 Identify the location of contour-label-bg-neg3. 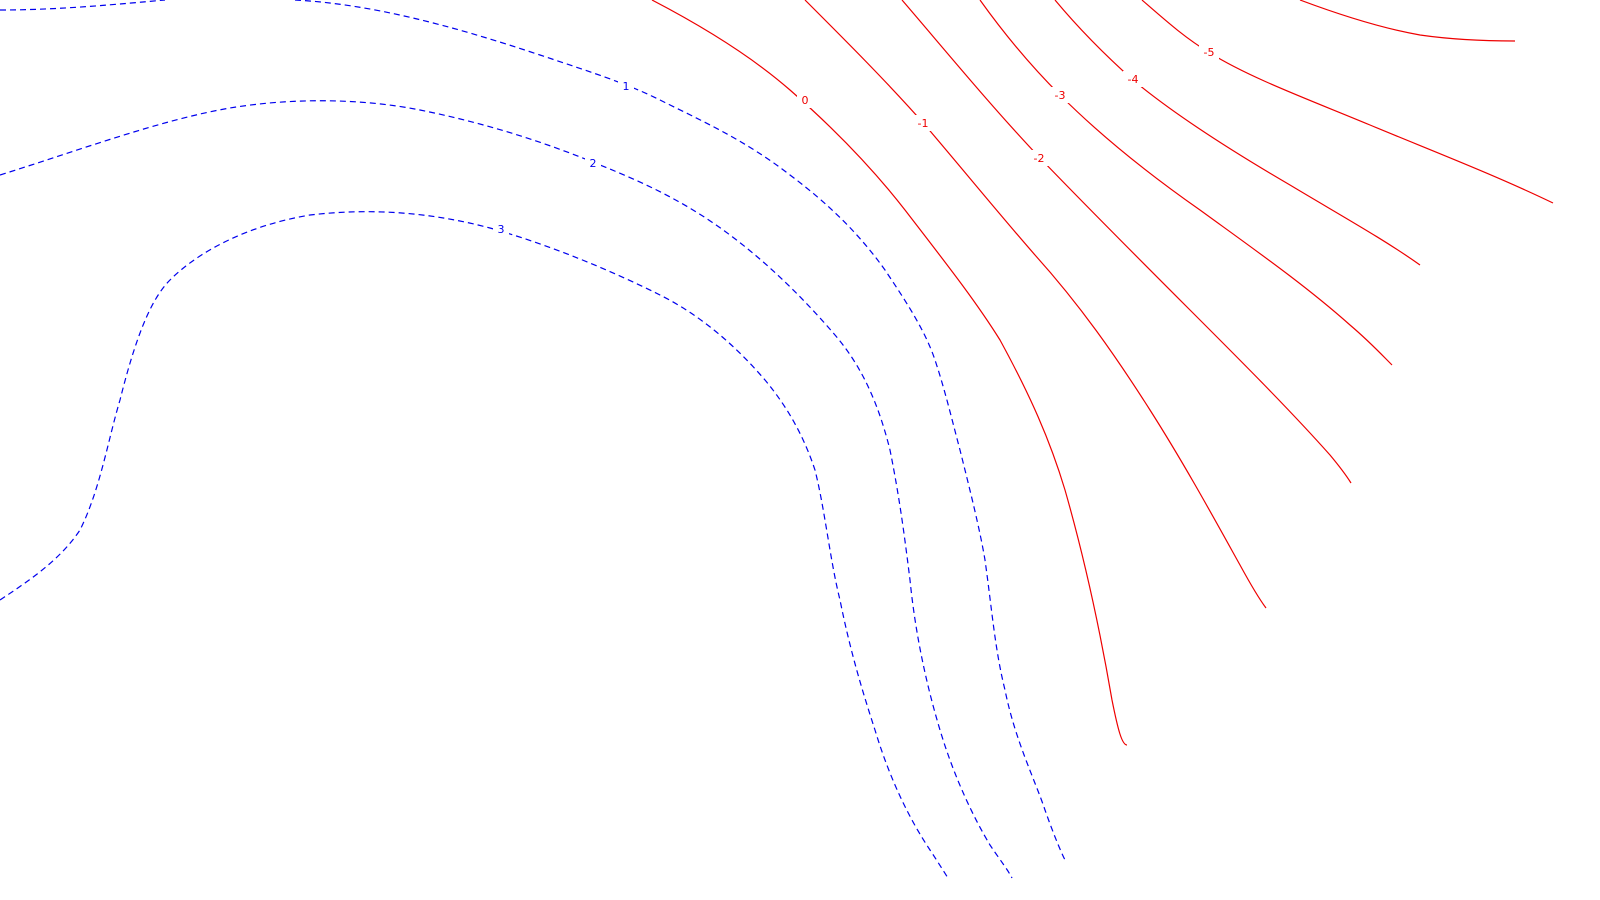
(1060, 95).